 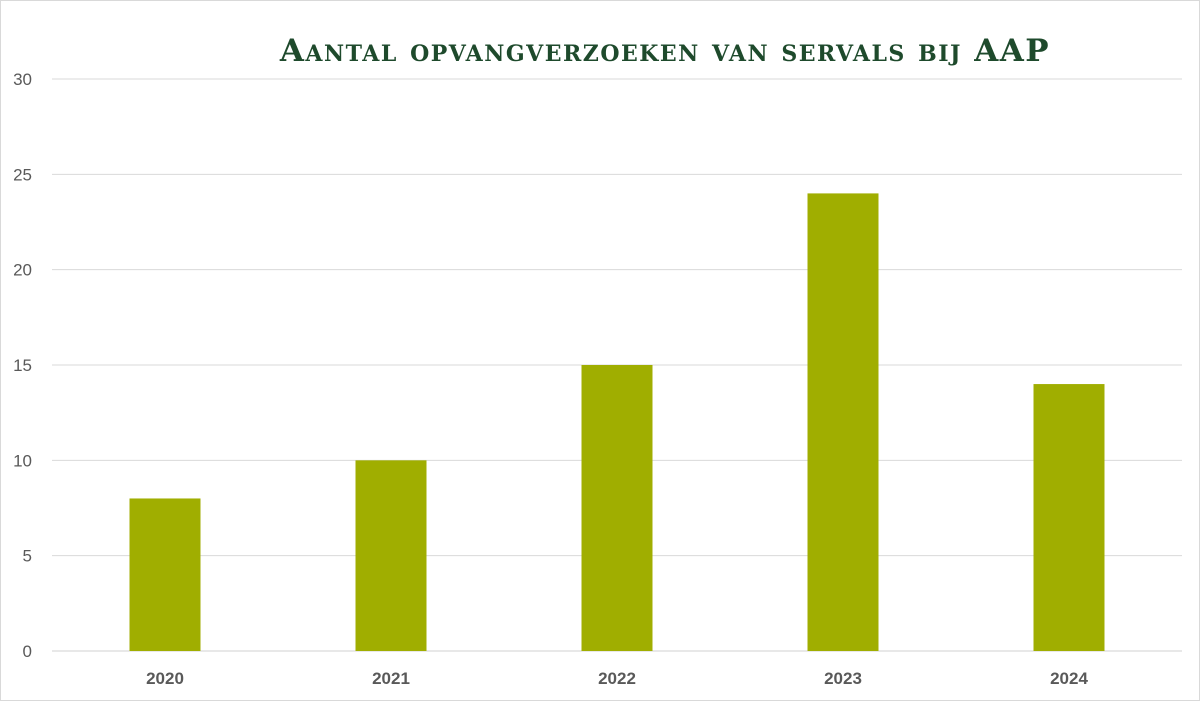 What do you see at coordinates (22, 79) in the screenshot?
I see `y-tick-label: 30` at bounding box center [22, 79].